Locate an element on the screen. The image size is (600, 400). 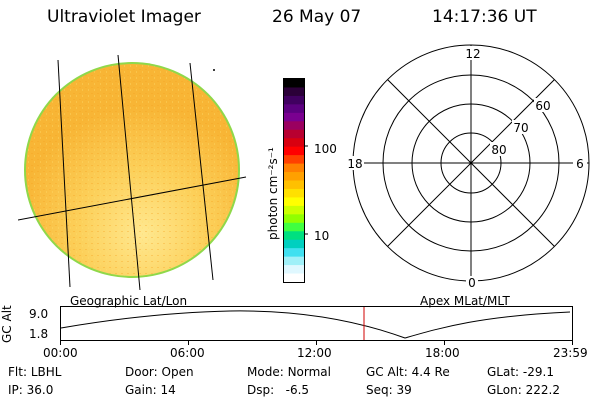
alt-tick-1-8: 1.8 is located at coordinates (39, 334).